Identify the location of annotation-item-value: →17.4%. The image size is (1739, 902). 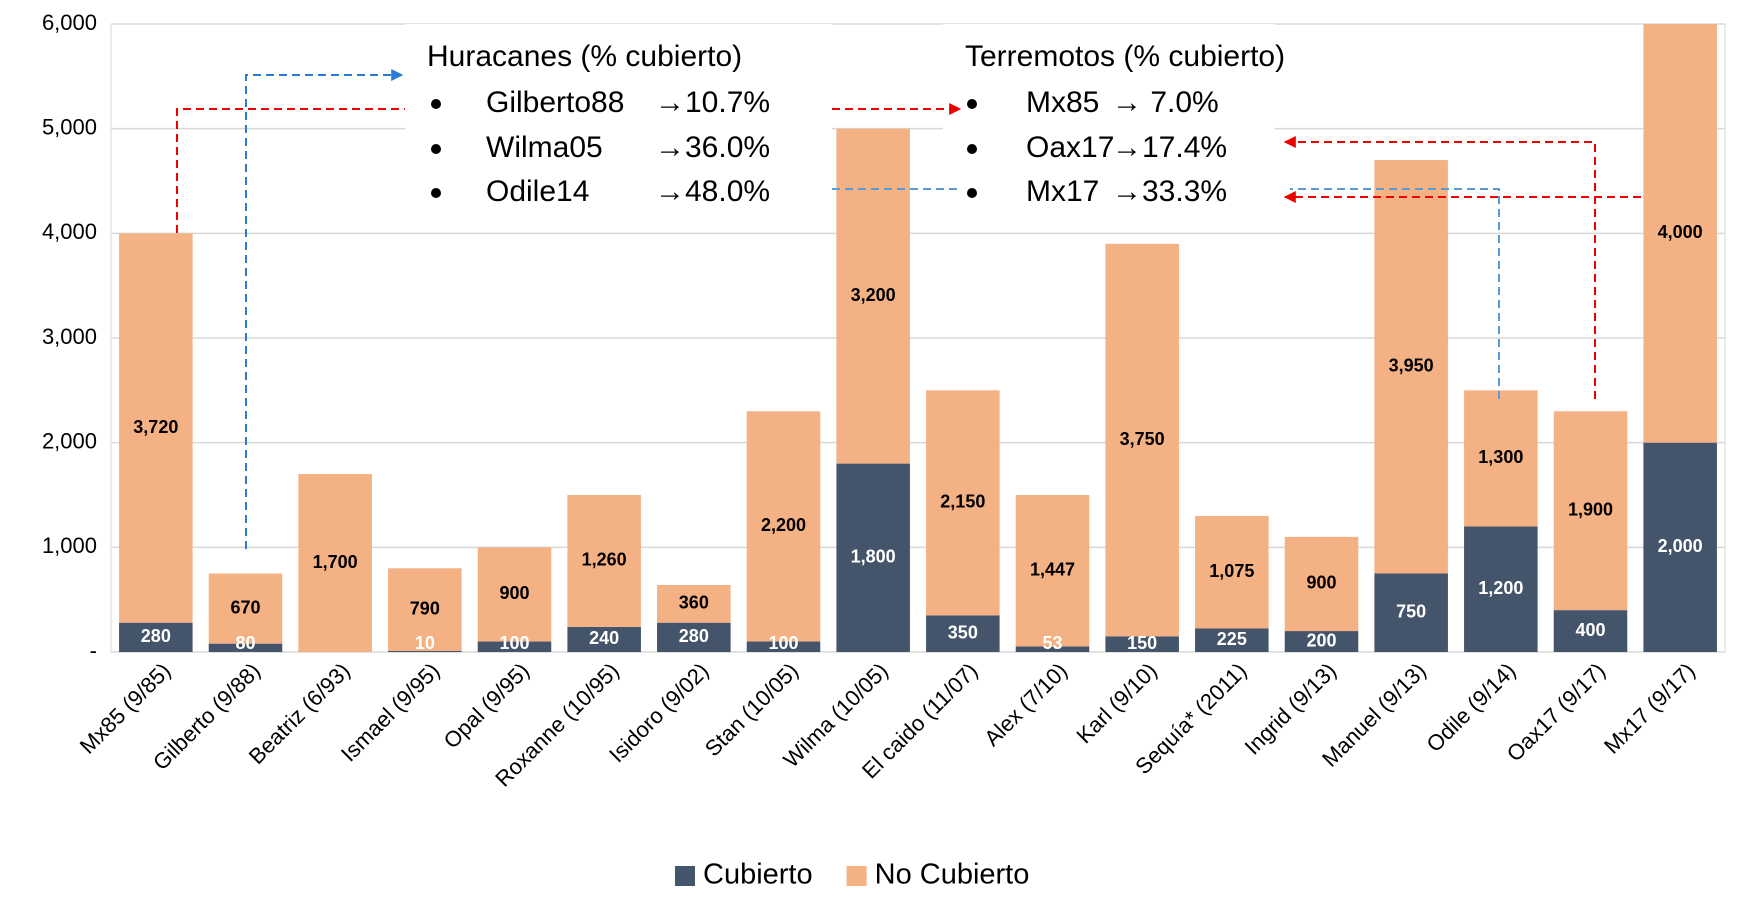
(1169, 147).